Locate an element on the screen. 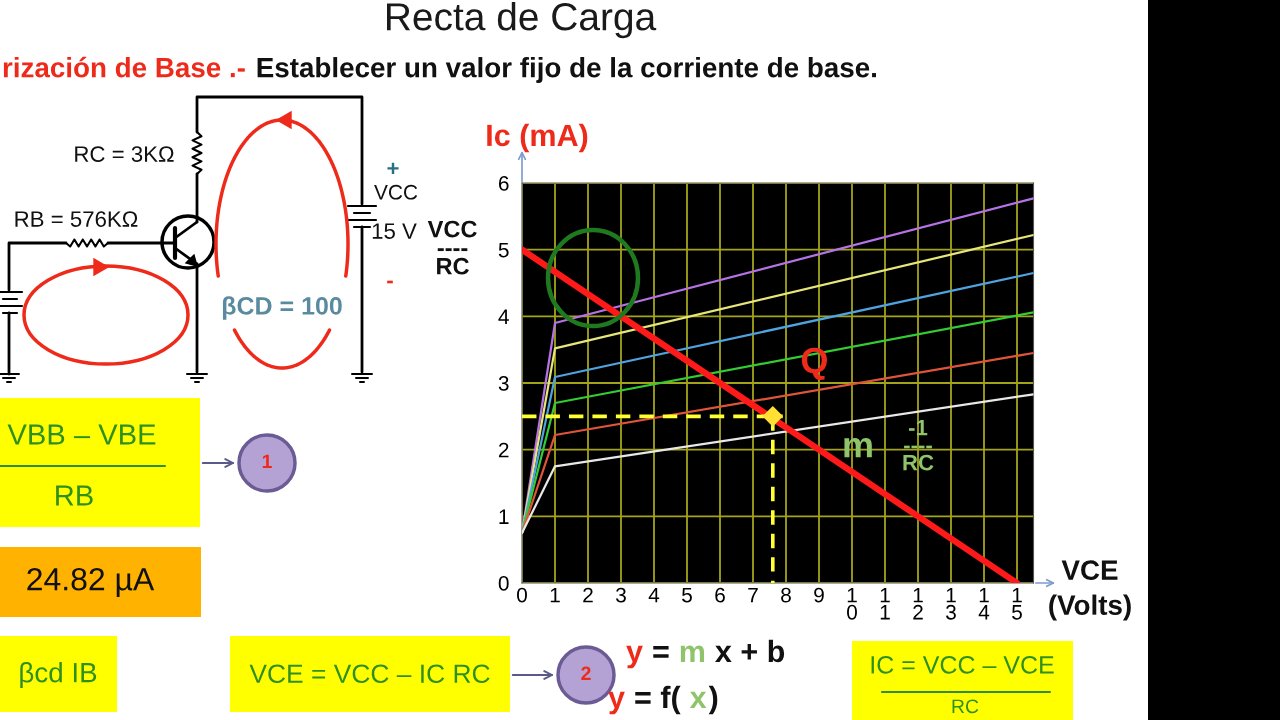 This screenshot has height=720, width=1280. text: = f( is located at coordinates (658, 700).